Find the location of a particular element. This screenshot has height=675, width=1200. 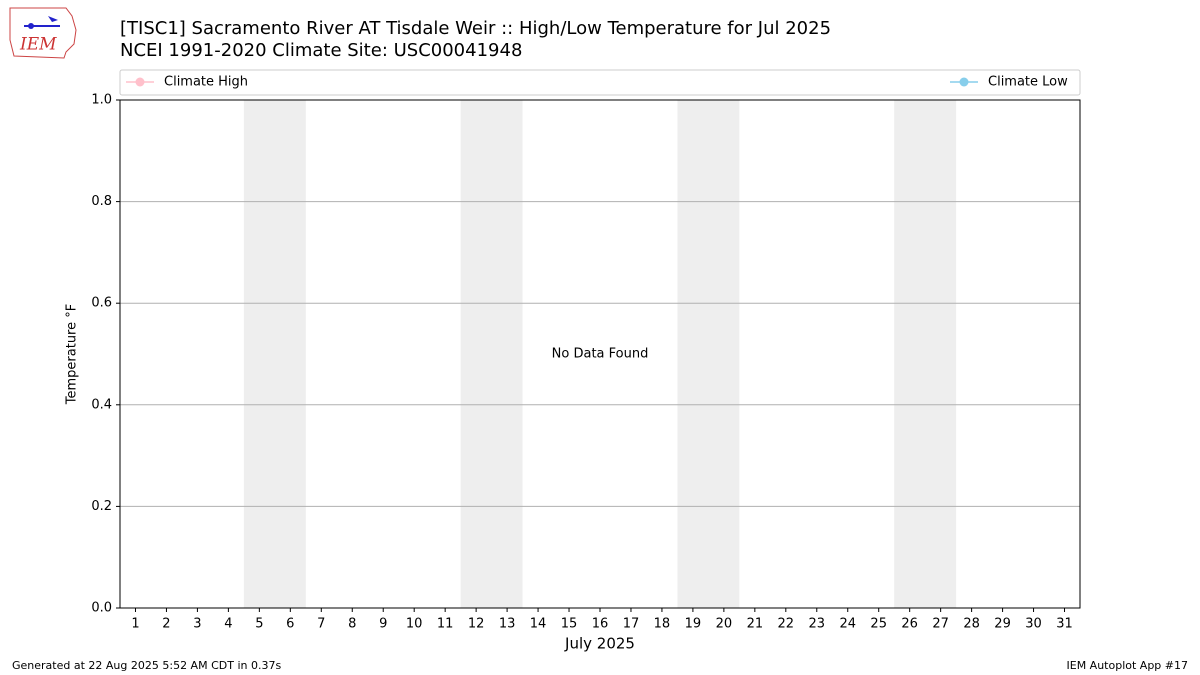

legend-label: Climate High is located at coordinates (206, 82).